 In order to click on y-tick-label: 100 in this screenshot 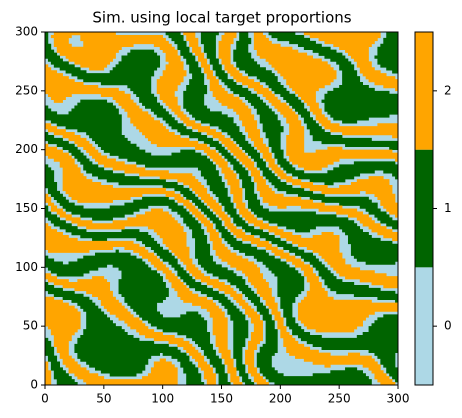, I will do `click(26, 267)`.